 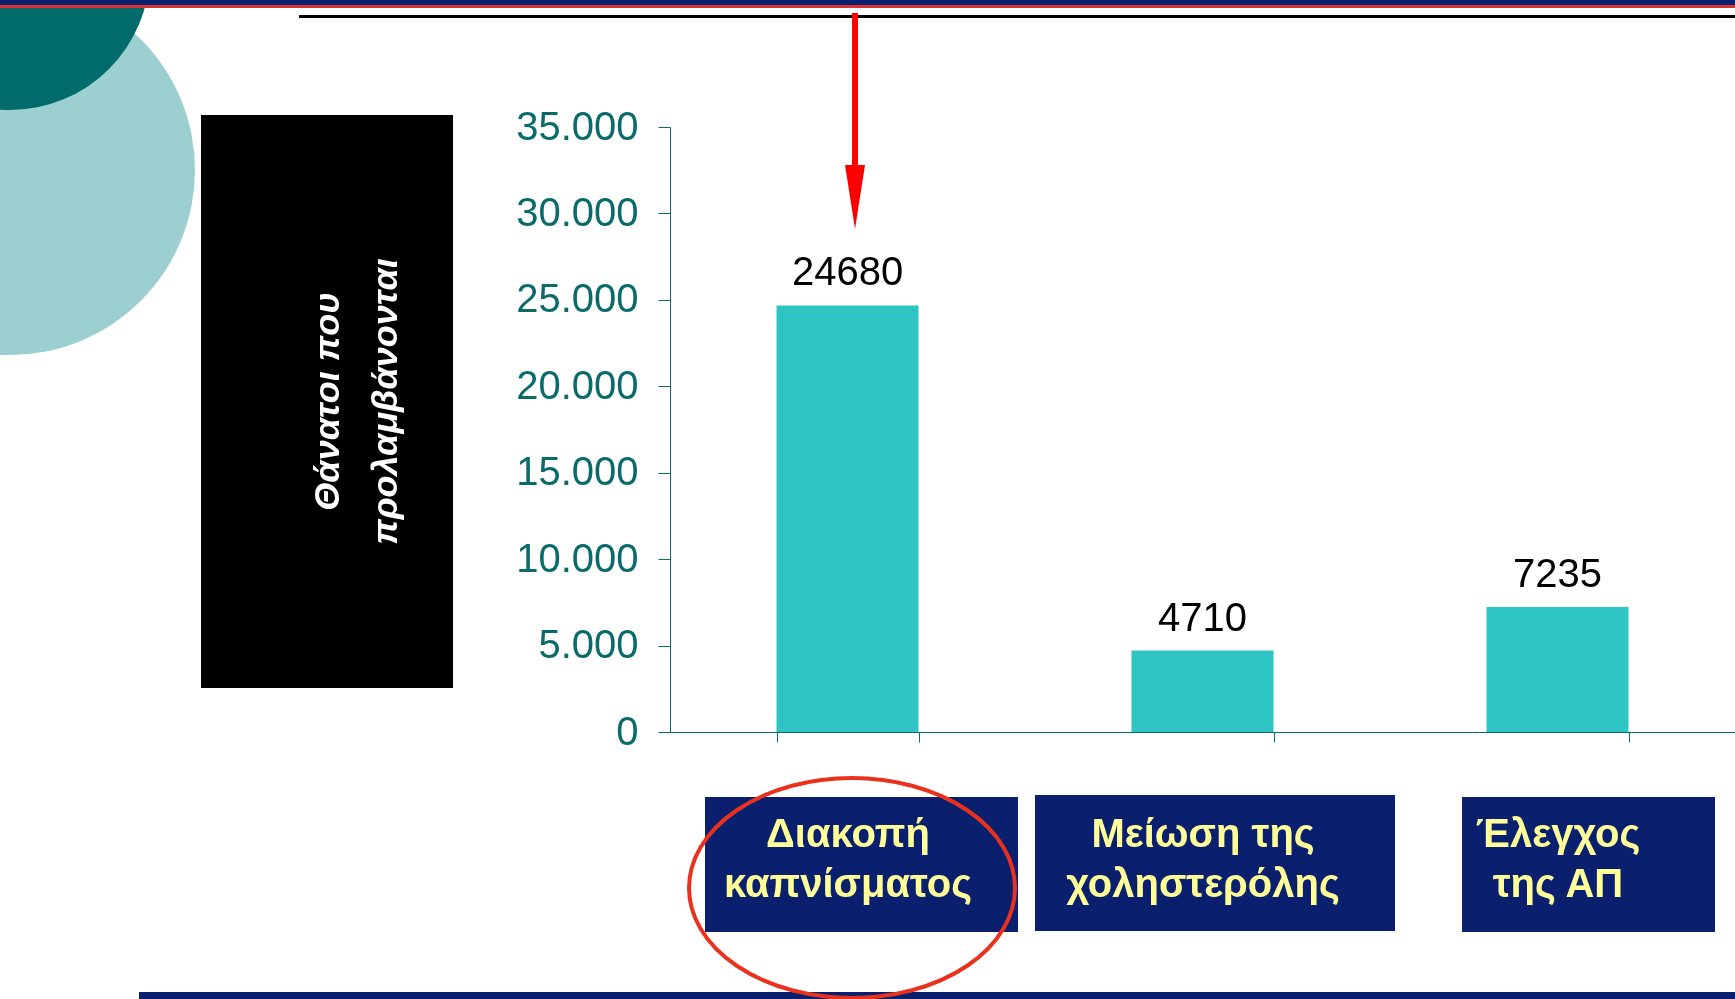 What do you see at coordinates (577, 298) in the screenshot?
I see `y-tick-label: 25.000` at bounding box center [577, 298].